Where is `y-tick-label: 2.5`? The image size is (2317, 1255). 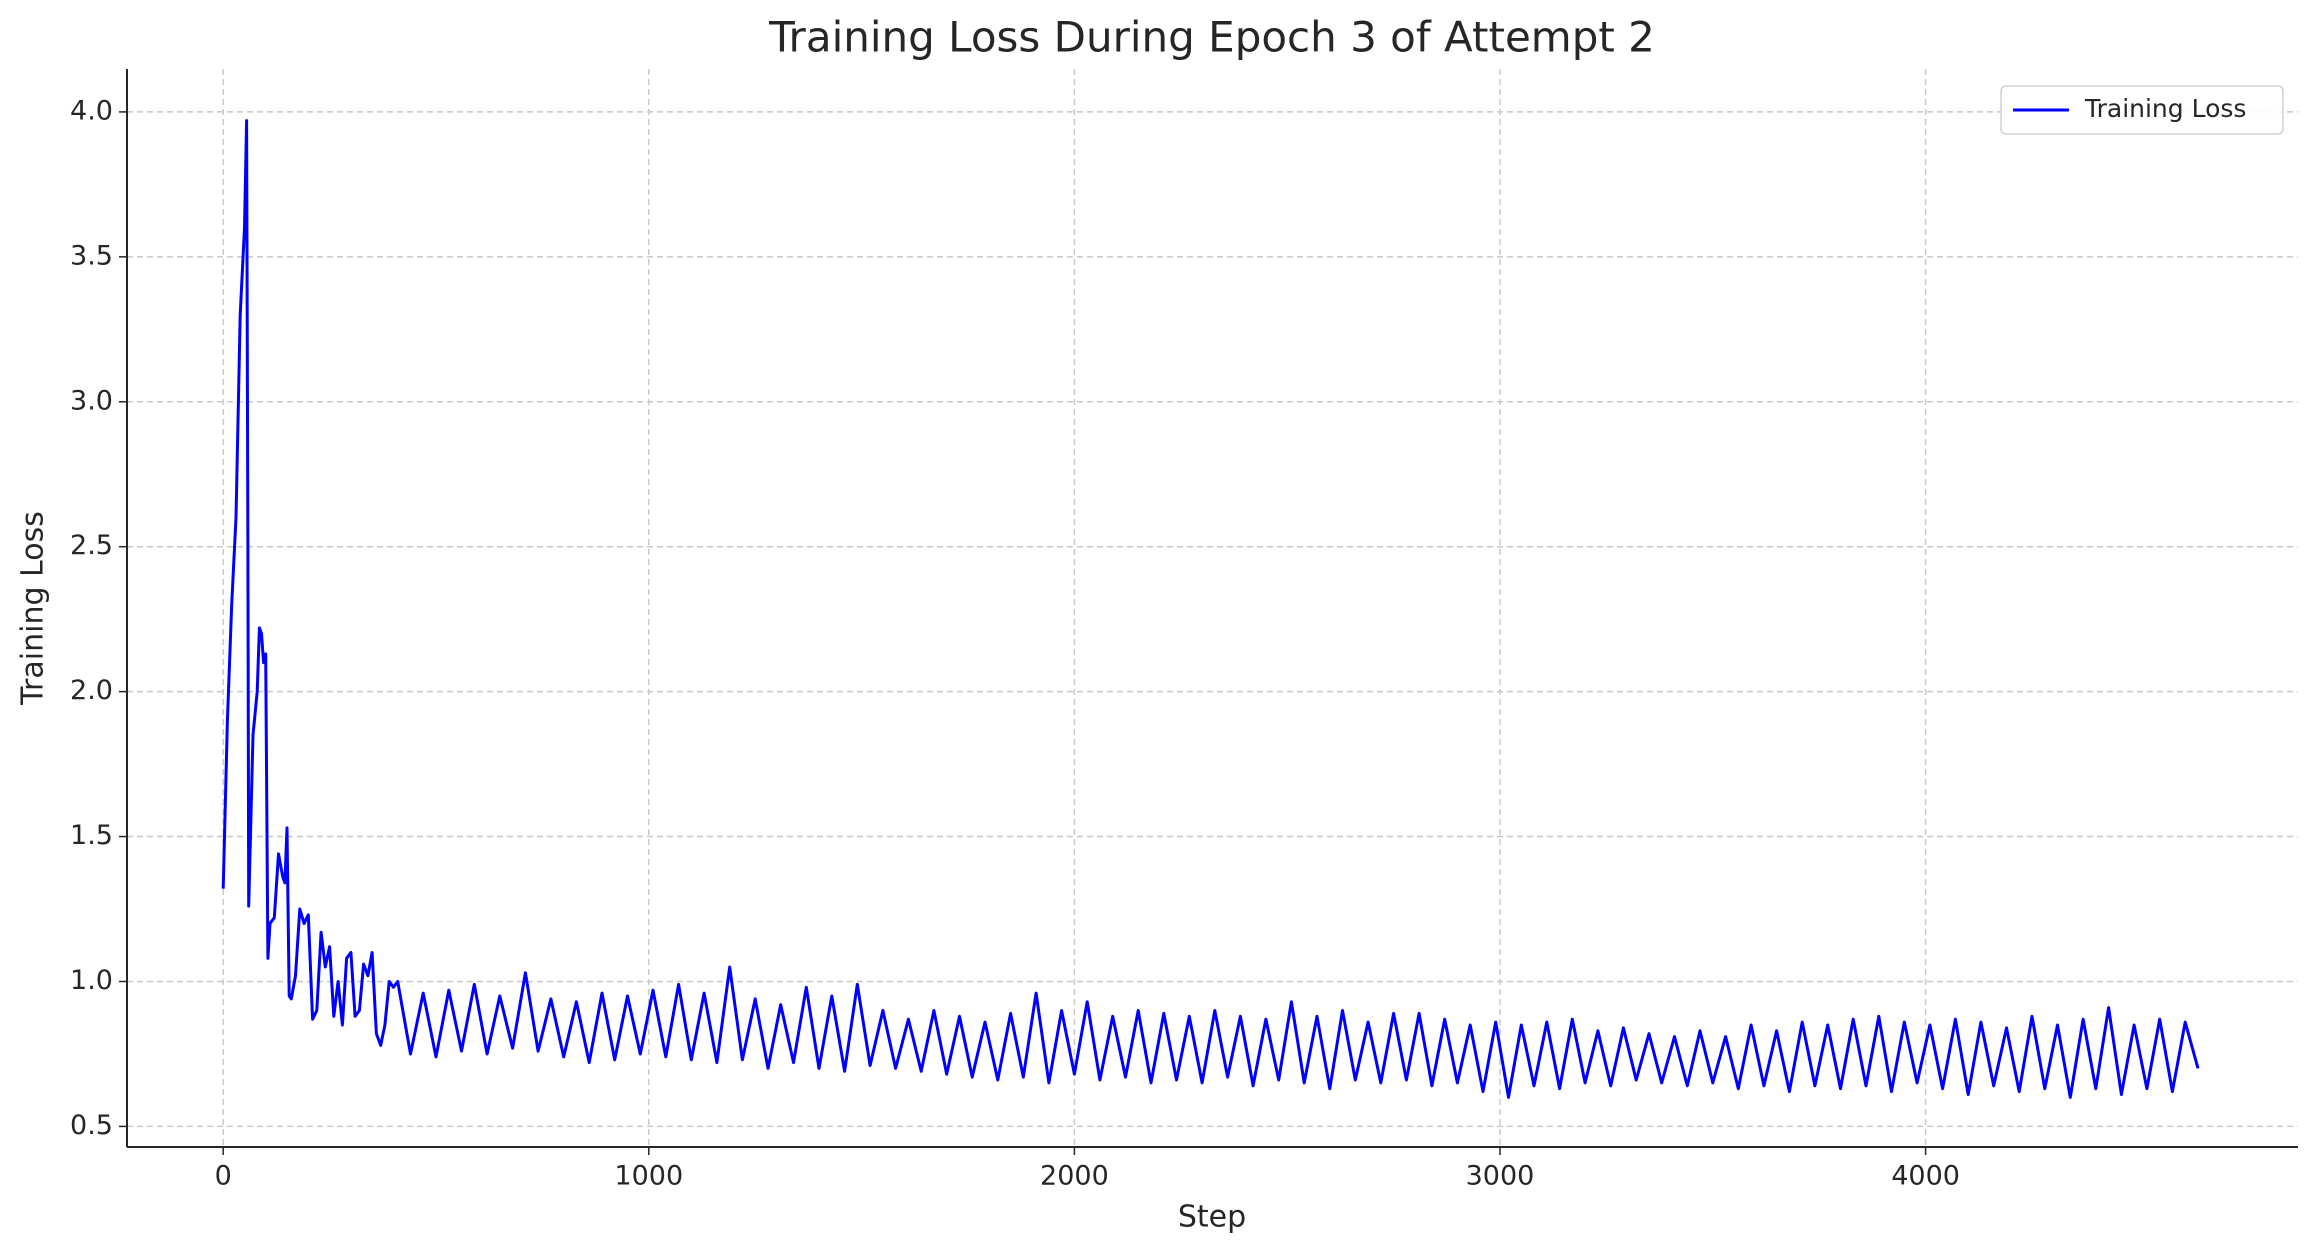 y-tick-label: 2.5 is located at coordinates (91, 545).